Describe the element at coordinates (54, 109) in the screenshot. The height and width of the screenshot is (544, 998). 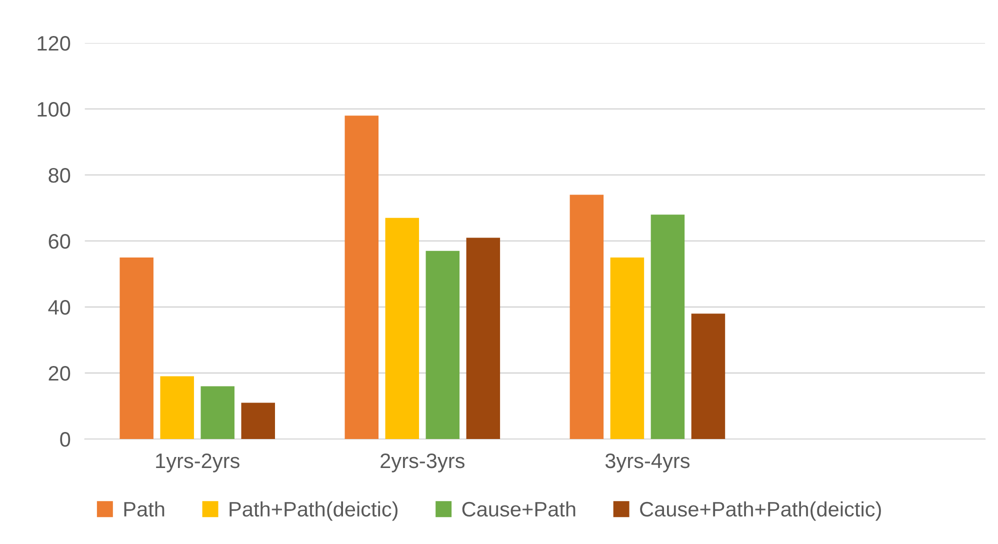
I see `y-tick-label: 100` at that location.